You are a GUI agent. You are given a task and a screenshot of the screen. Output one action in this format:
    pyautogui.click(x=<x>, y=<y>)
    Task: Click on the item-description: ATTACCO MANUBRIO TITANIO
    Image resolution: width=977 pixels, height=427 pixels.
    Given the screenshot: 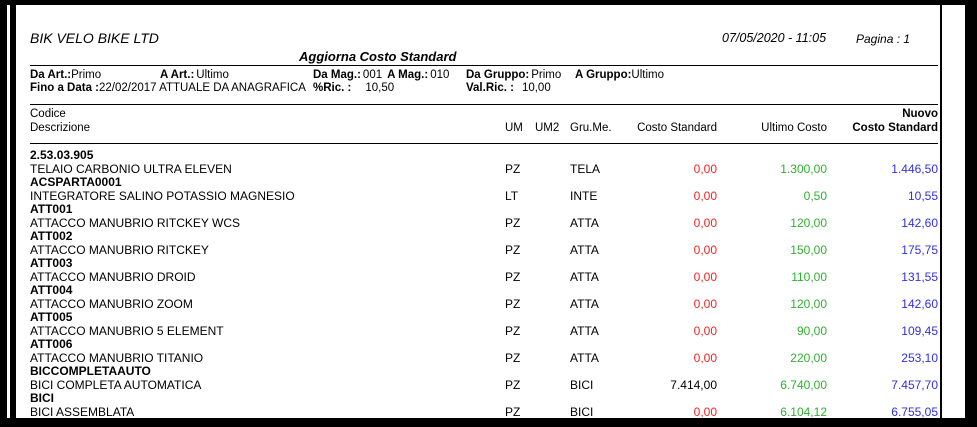 What is the action you would take?
    pyautogui.click(x=117, y=357)
    